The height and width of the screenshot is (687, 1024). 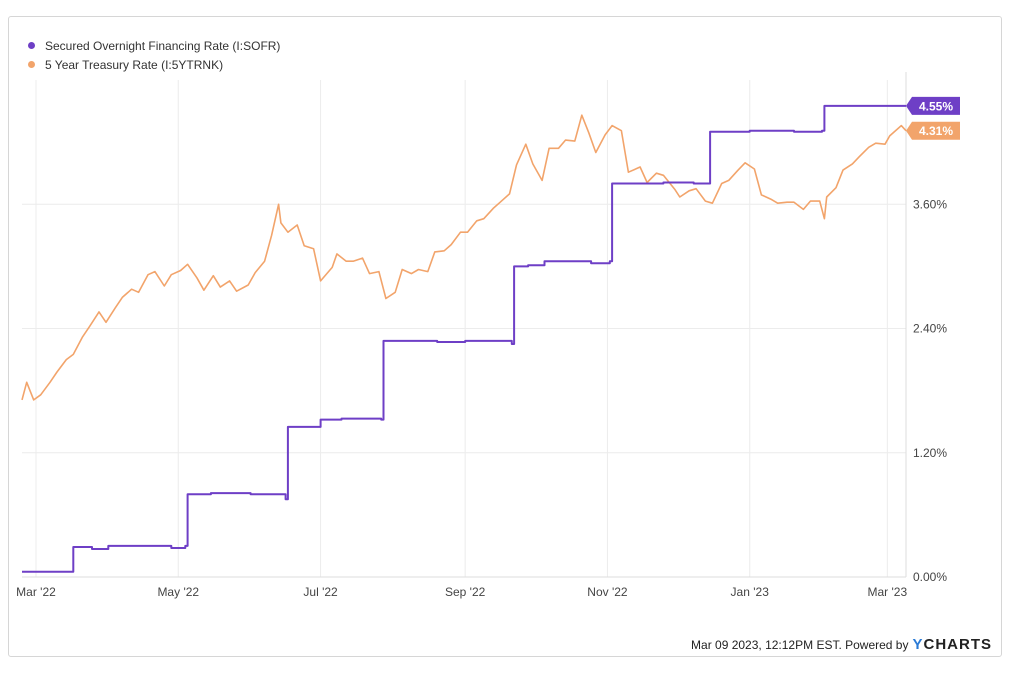 What do you see at coordinates (930, 329) in the screenshot?
I see `y-tick-label: 2.40%` at bounding box center [930, 329].